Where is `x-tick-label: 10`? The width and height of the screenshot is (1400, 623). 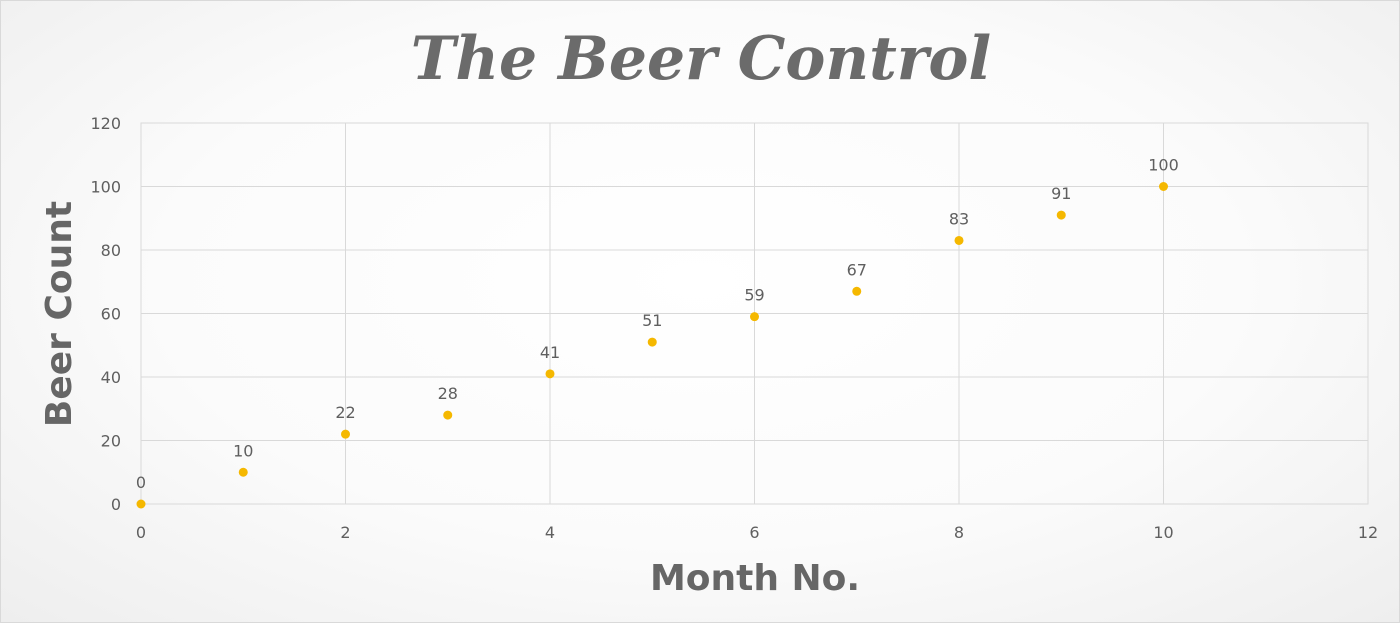
x-tick-label: 10 is located at coordinates (1163, 532).